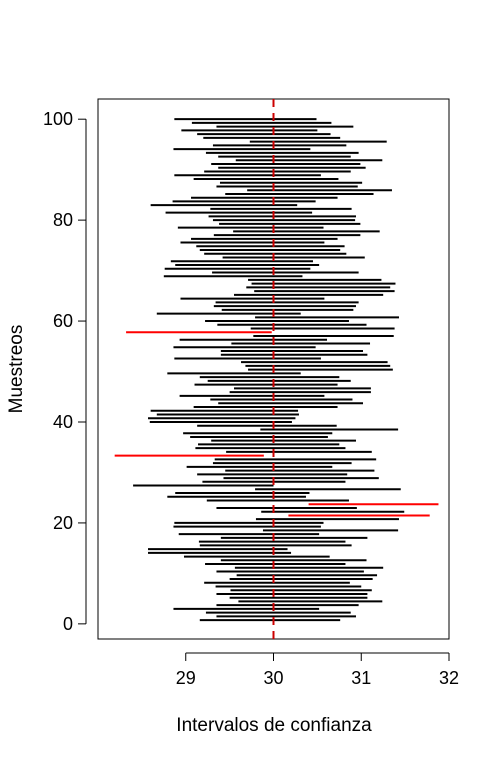 The height and width of the screenshot is (768, 500). I want to click on y-tick-label: 0, so click(68, 624).